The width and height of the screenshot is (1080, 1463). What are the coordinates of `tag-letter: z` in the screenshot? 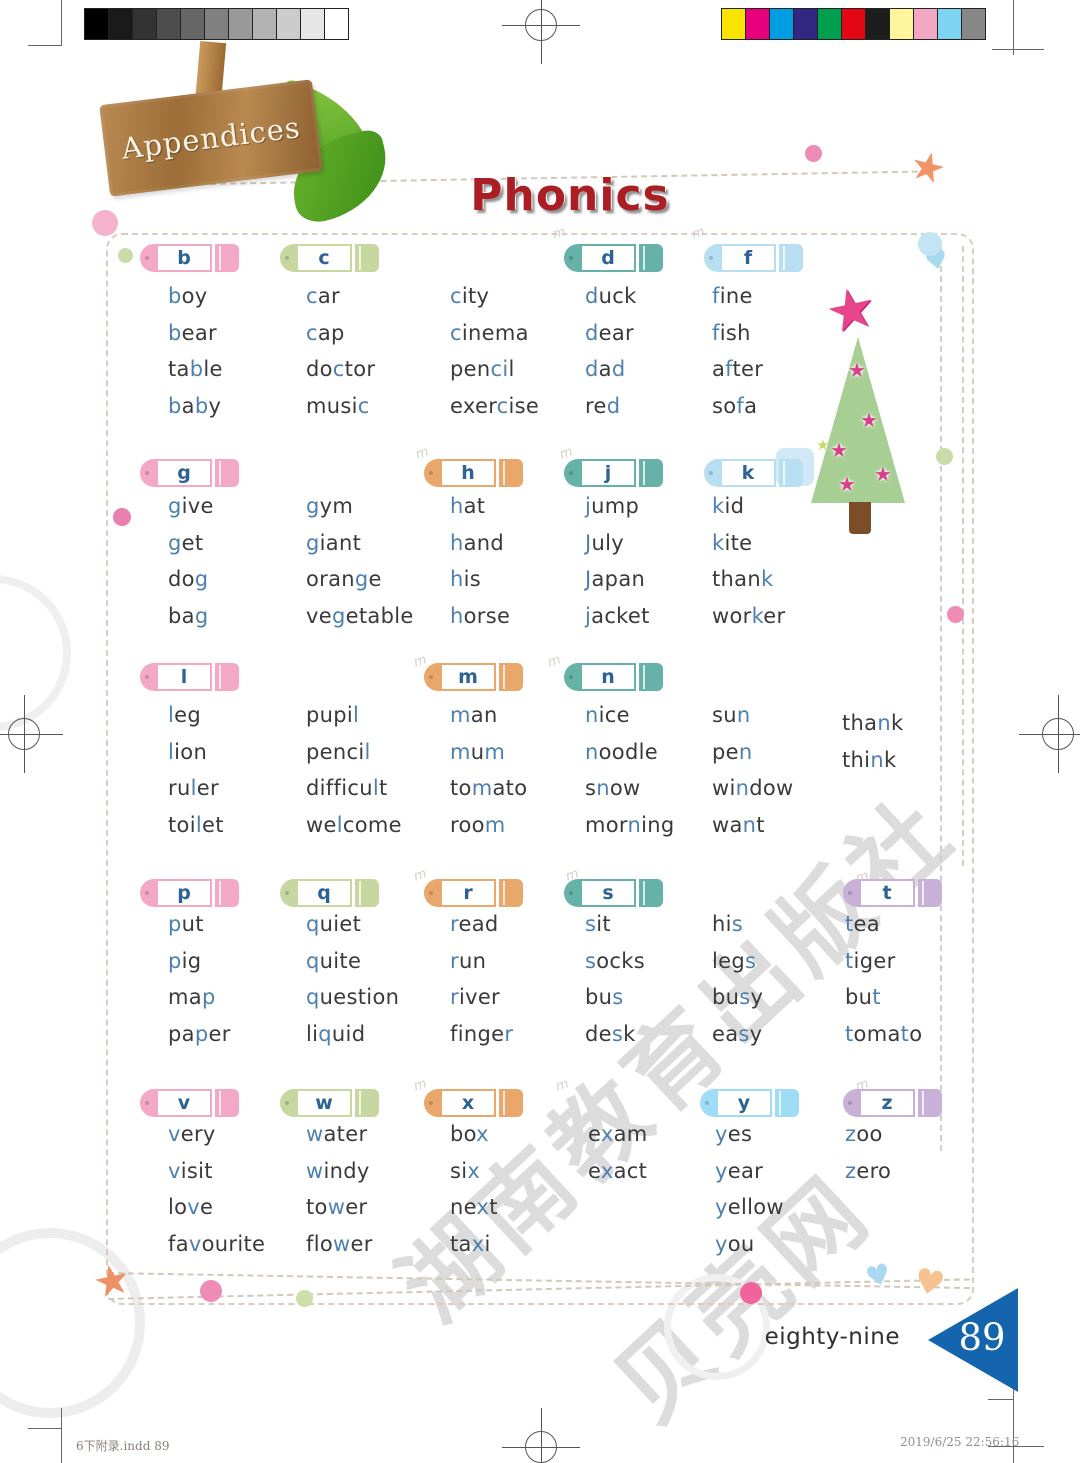 It's located at (887, 1103).